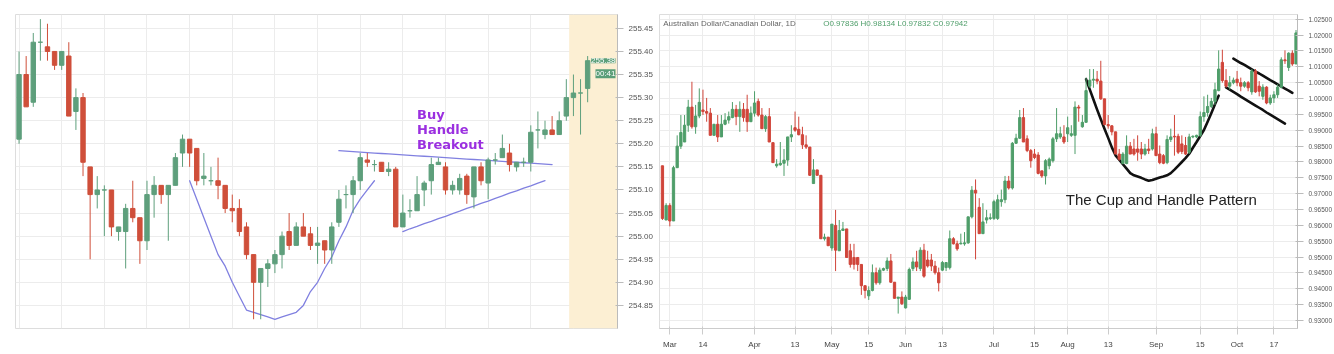  Describe the element at coordinates (641, 213) in the screenshot. I see `y-tick-label: 255.05` at that location.